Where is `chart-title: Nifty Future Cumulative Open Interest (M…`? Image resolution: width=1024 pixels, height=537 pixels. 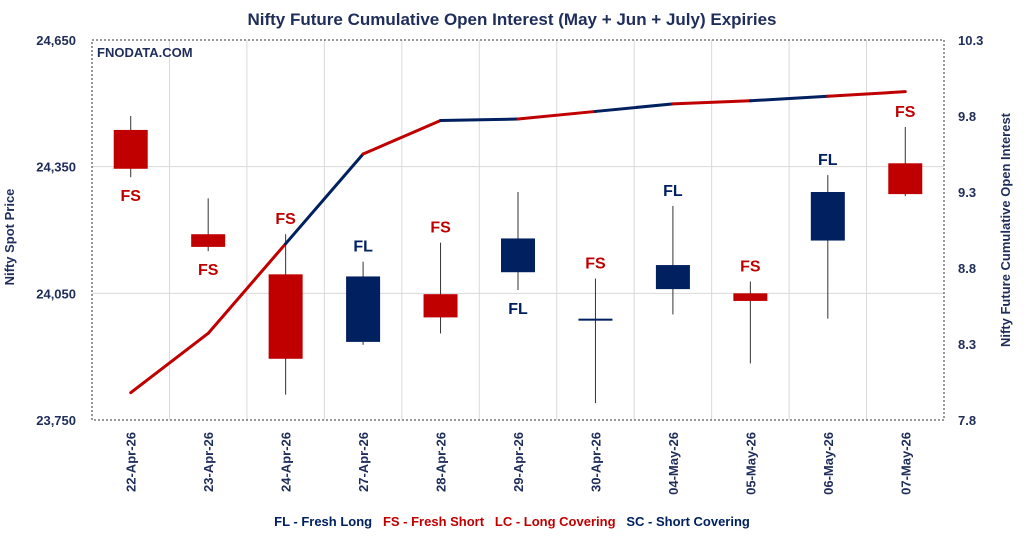
chart-title: Nifty Future Cumulative Open Interest (M… is located at coordinates (511, 19).